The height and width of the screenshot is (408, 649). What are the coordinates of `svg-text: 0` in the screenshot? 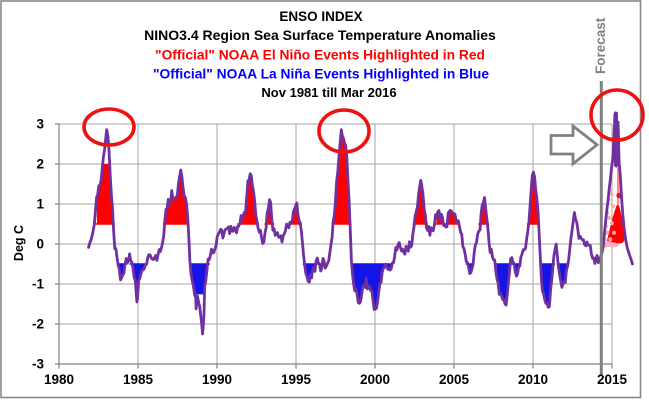 It's located at (40, 244).